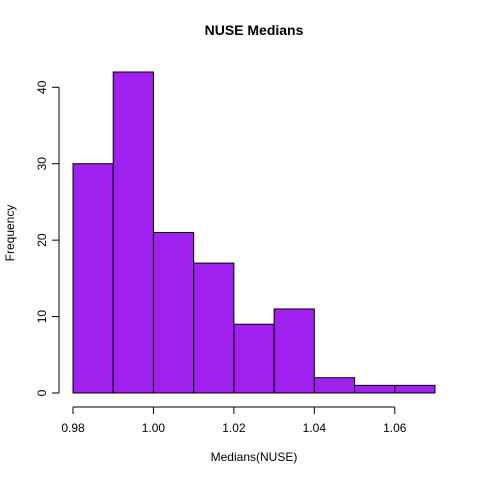  I want to click on x-tick-label: 0.98, so click(73, 428).